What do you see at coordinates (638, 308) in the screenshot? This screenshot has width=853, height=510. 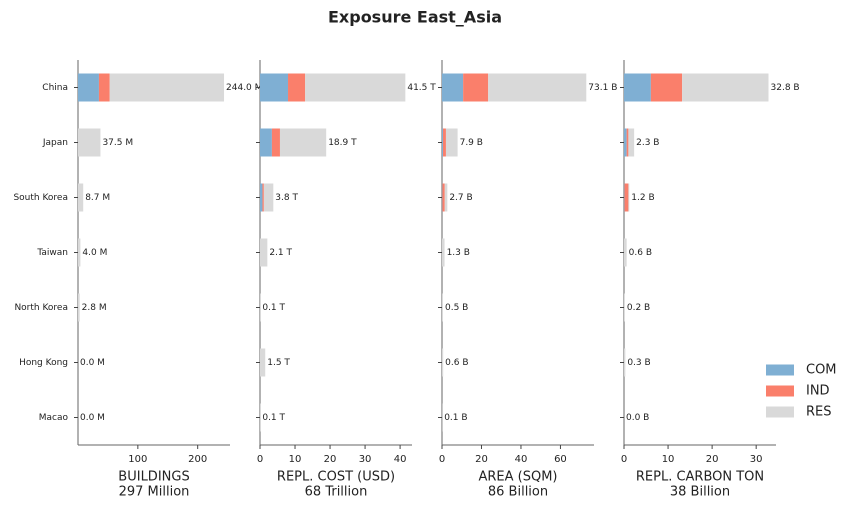 I see `total-label: 0.2 B` at bounding box center [638, 308].